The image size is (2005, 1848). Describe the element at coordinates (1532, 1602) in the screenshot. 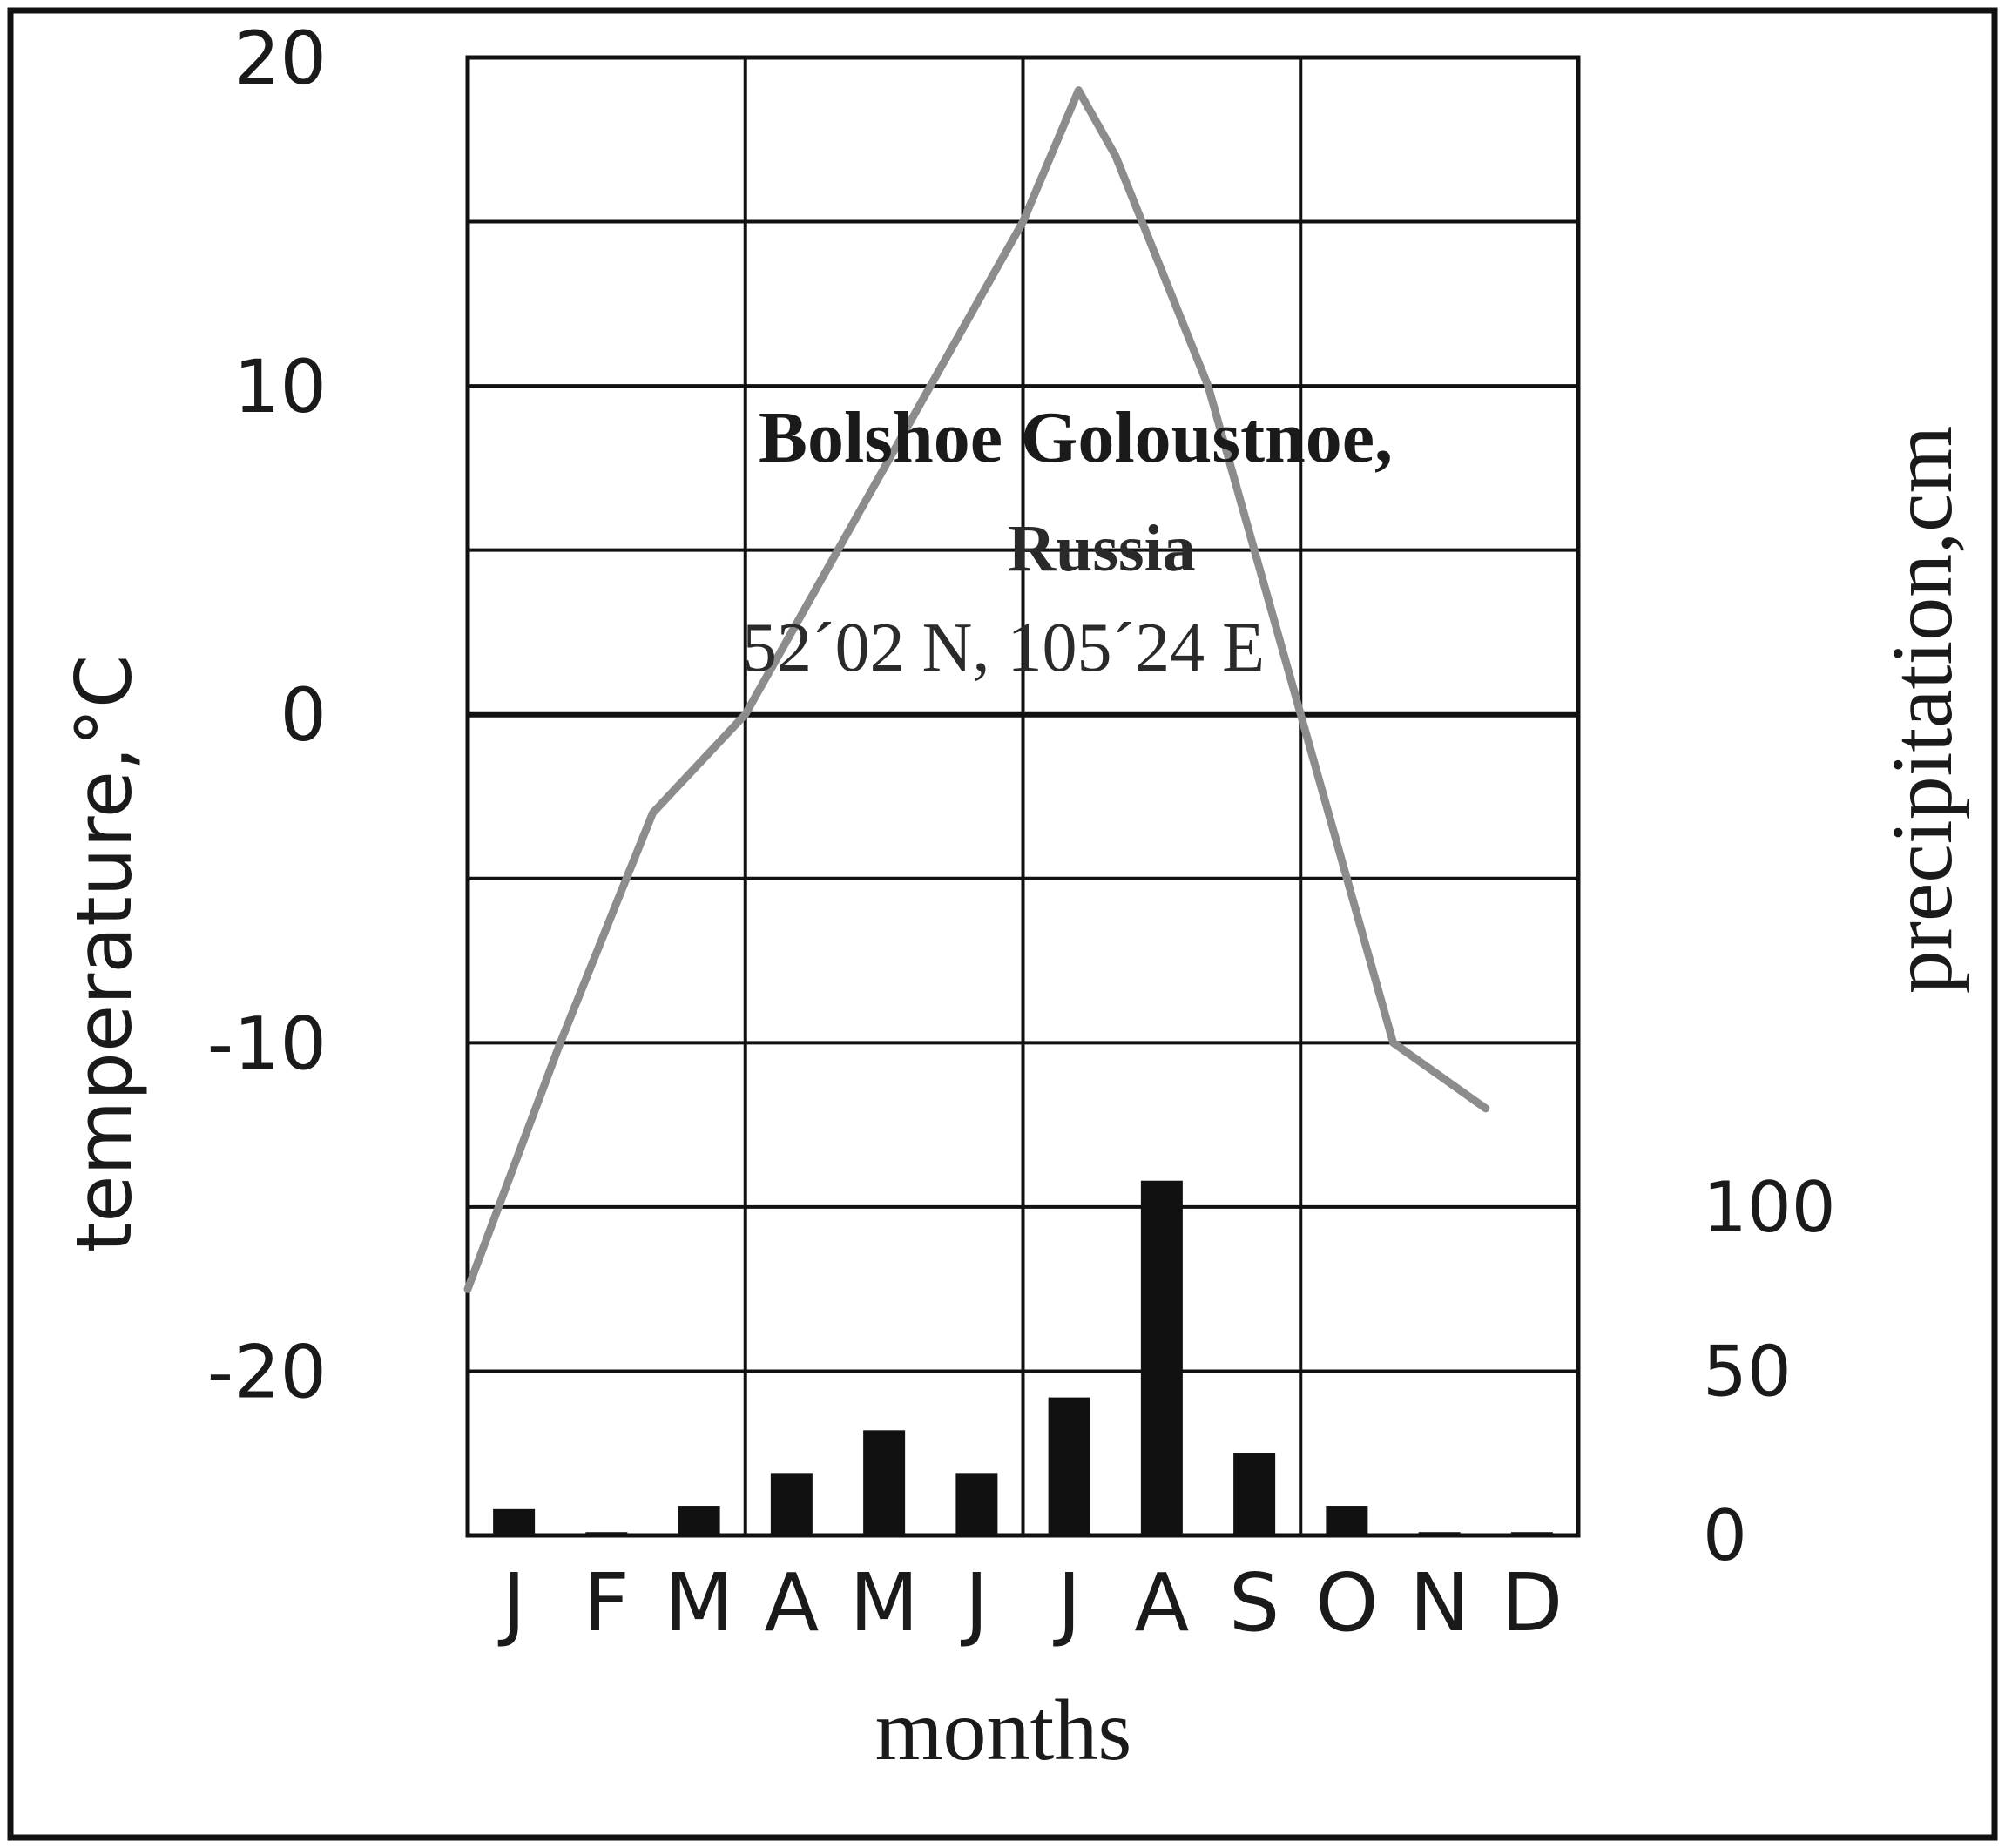

I see `x-tick-label: D` at that location.